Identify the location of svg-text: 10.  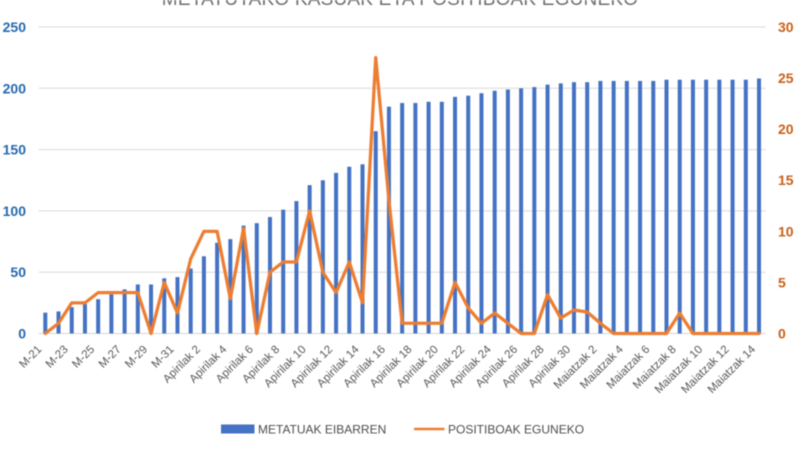
(786, 231).